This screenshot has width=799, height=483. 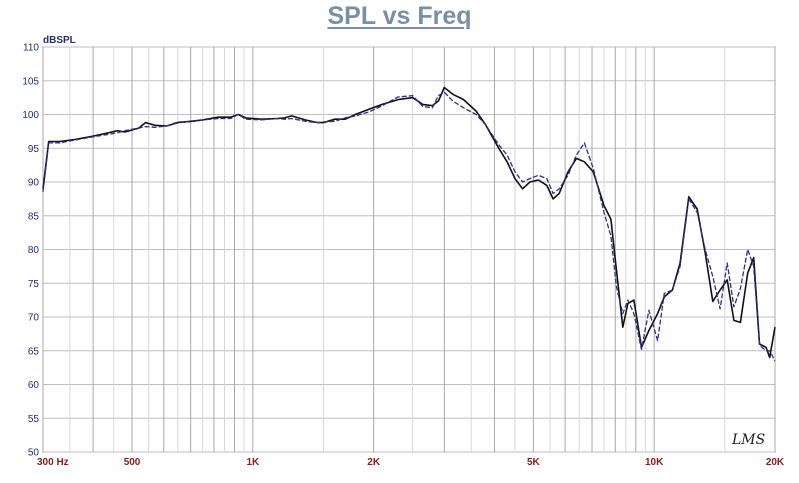 What do you see at coordinates (399, 16) in the screenshot?
I see `chart-title: SPL vs Freq` at bounding box center [399, 16].